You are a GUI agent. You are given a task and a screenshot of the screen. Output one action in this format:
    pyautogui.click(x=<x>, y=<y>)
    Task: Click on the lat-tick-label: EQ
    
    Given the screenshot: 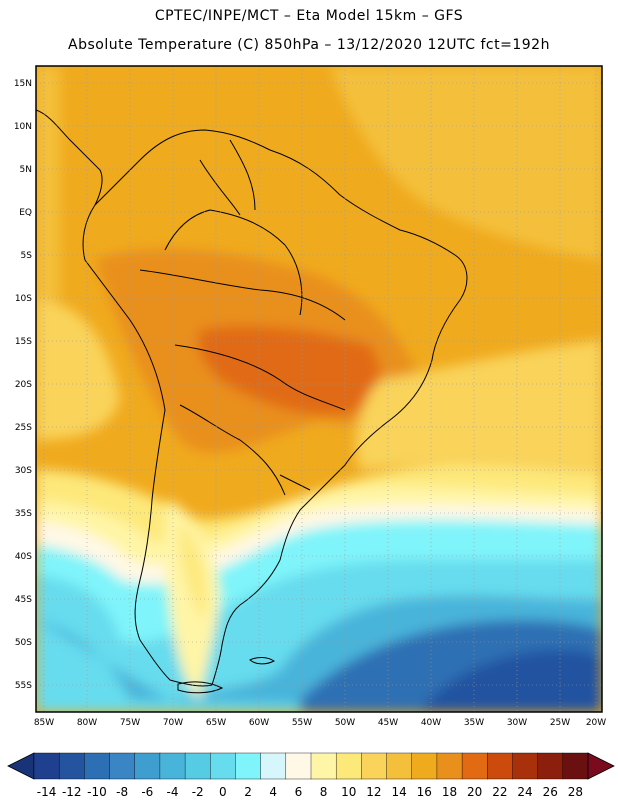 What is the action you would take?
    pyautogui.click(x=25, y=213)
    